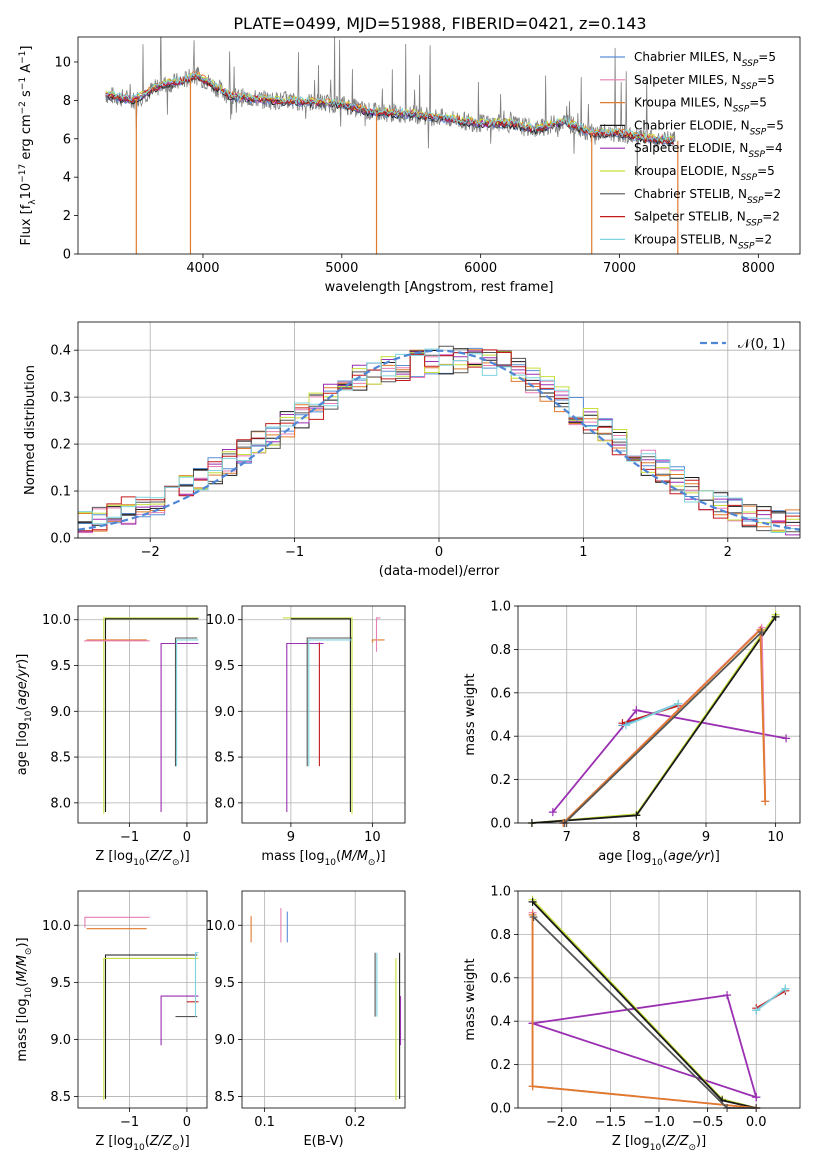  I want to click on axes-4: 9 10 8.0 8.5 9.0 9.5 10.0 mass [log10(M/M⊙)], so click(306, 736).